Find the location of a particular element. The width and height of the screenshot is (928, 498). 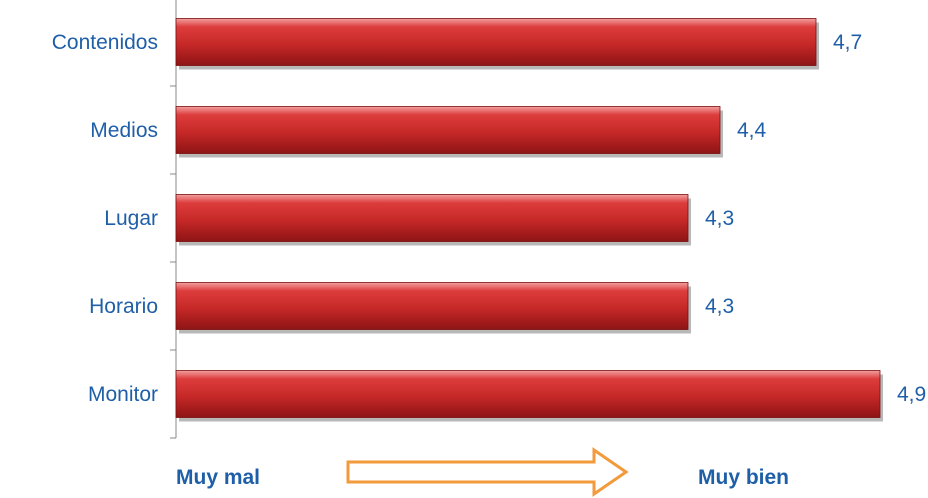

value-label: 4,9 is located at coordinates (911, 394).